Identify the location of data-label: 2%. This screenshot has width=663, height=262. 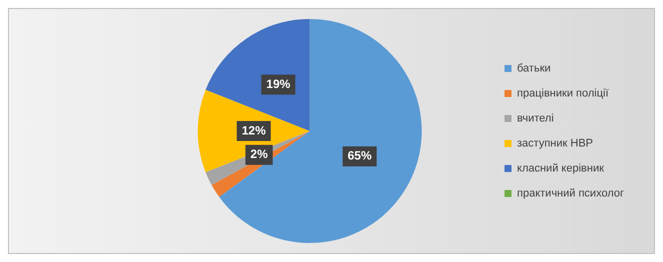
(259, 154).